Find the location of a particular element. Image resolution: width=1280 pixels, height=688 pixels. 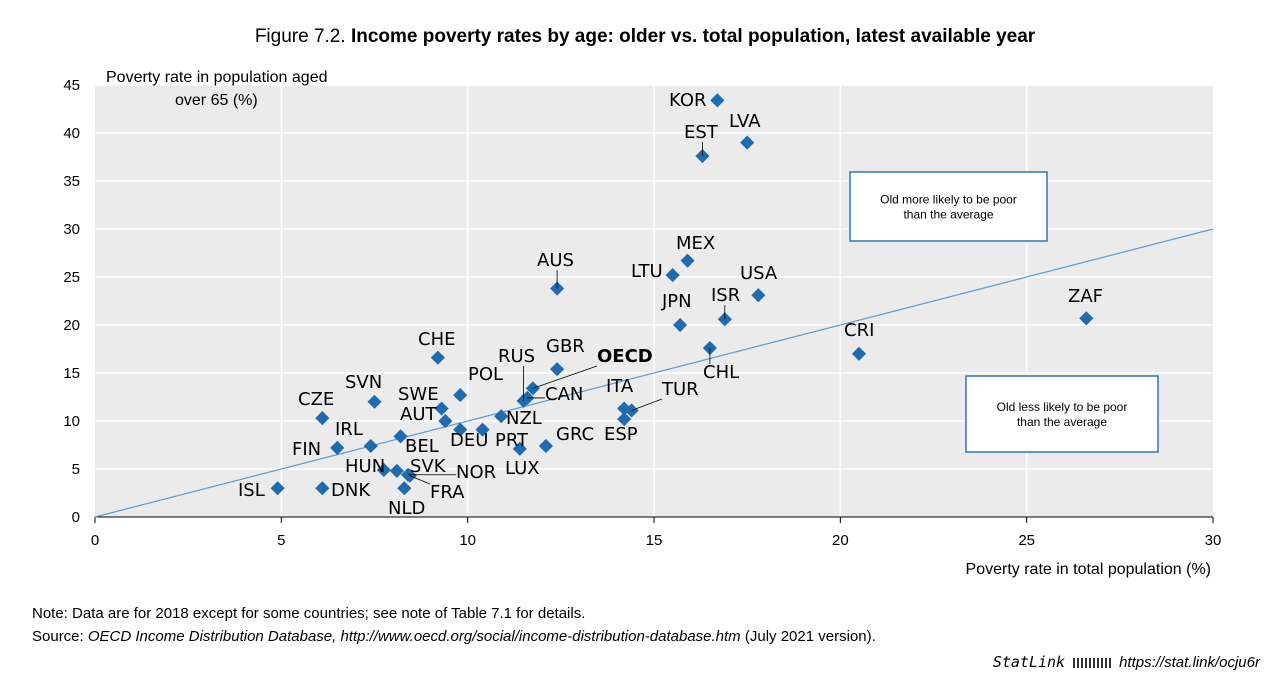

annotation-text: Old less likely to be poor is located at coordinates (1062, 407).